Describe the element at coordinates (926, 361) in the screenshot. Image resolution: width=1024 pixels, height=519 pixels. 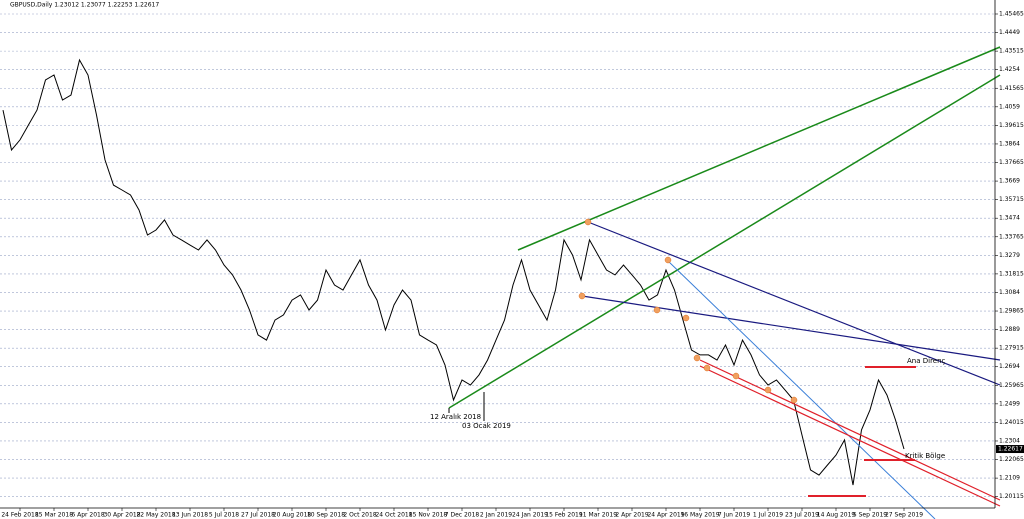
I see `annotation: Ana Direnç` at that location.